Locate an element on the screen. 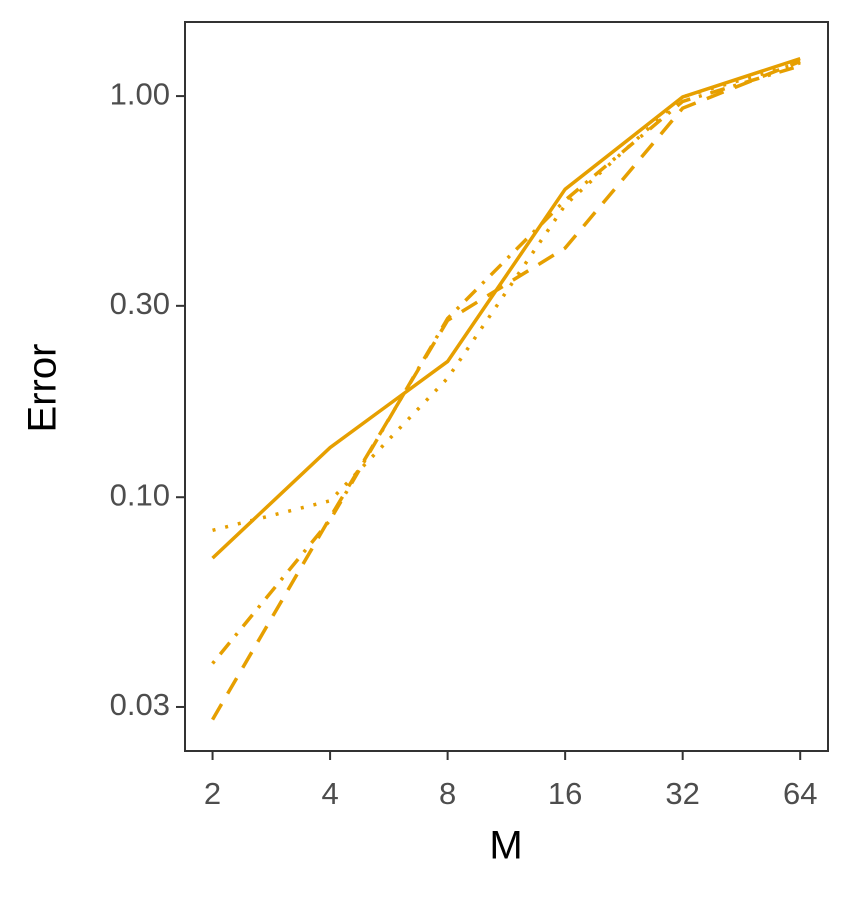 The width and height of the screenshot is (855, 905). y-tick-label: 0.30 is located at coordinates (140, 303).